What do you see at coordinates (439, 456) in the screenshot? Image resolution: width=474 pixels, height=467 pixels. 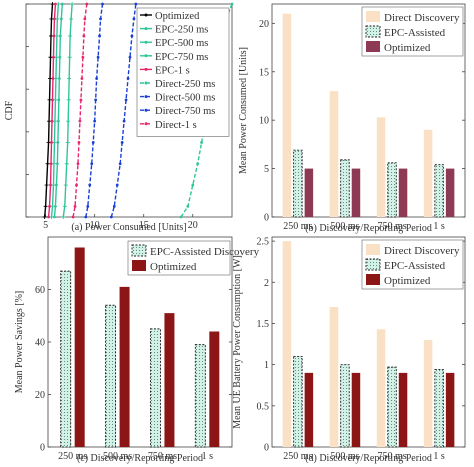 I see `x-tick-label-d-3: 1 s` at bounding box center [439, 456].